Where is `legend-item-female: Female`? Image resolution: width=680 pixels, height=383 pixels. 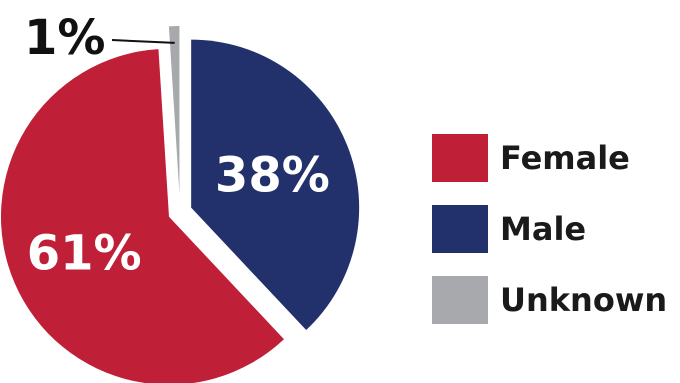 legend-item-female: Female is located at coordinates (554, 158).